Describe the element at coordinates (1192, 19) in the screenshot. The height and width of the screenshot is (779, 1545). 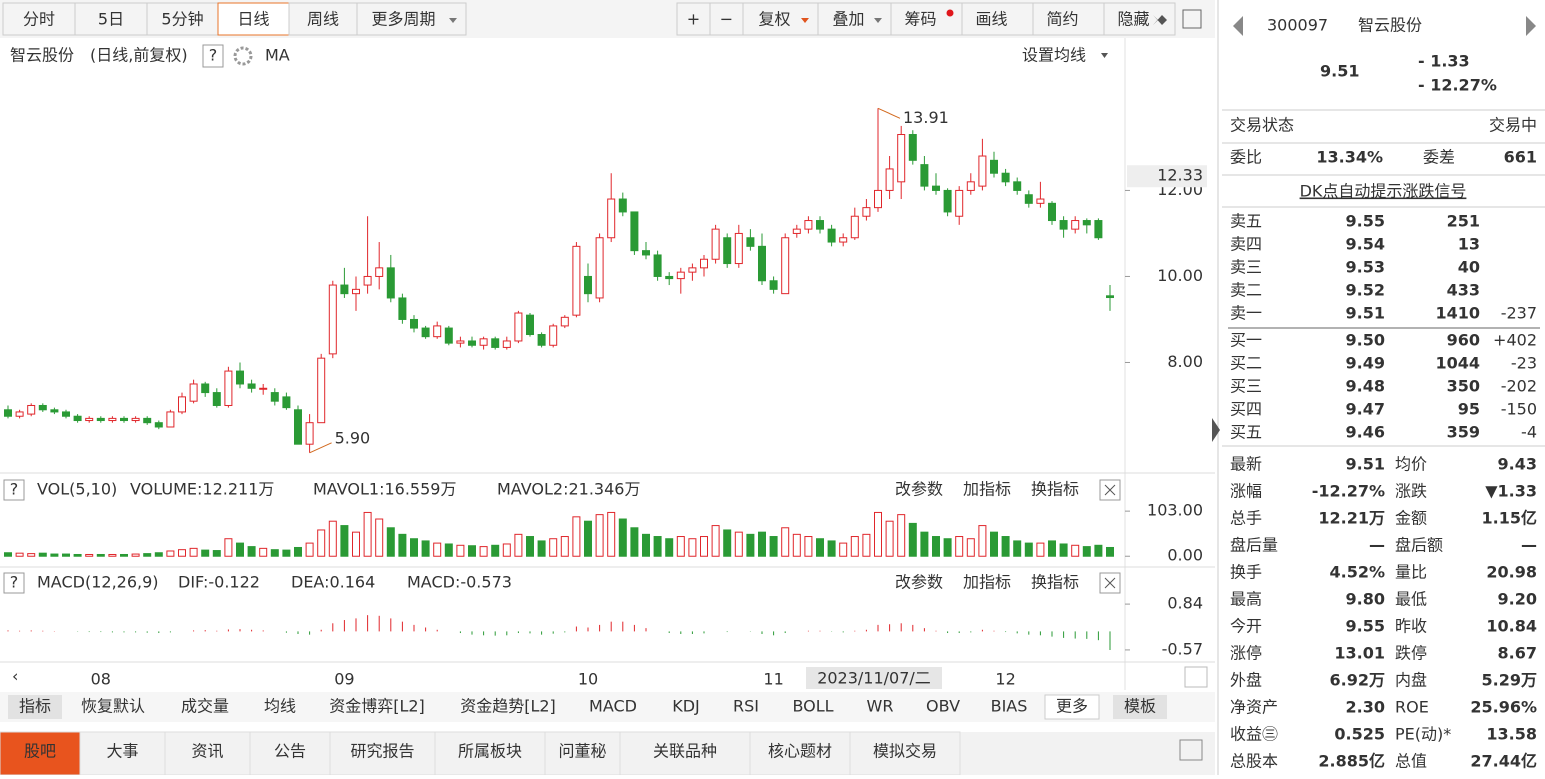
I see `fullscreen-icon` at that location.